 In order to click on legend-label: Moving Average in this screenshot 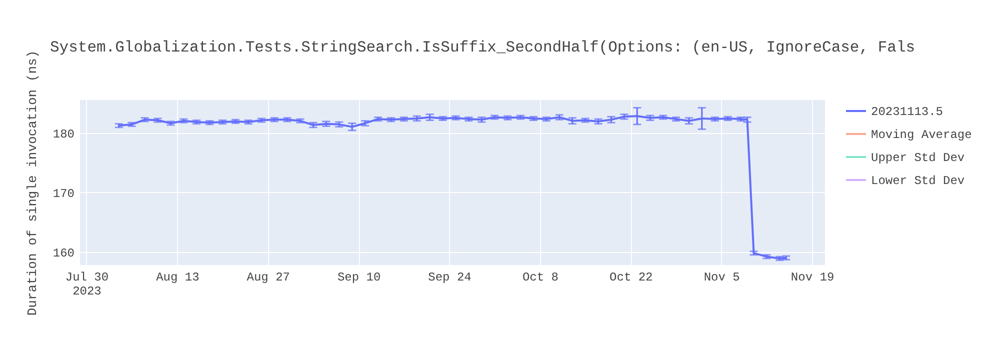, I will do `click(921, 135)`.